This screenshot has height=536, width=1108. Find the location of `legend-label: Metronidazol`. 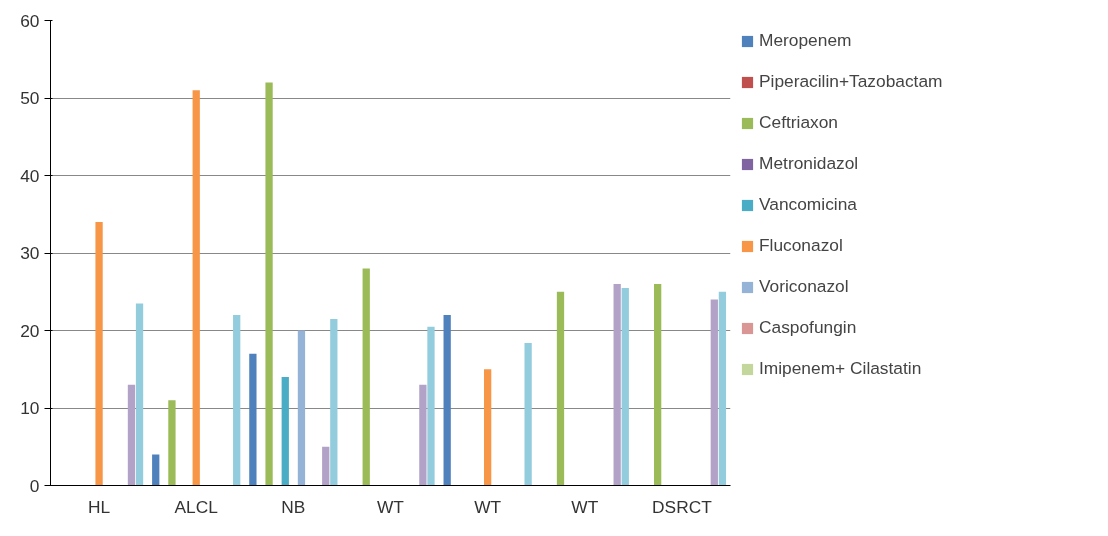

legend-label: Metronidazol is located at coordinates (809, 163).